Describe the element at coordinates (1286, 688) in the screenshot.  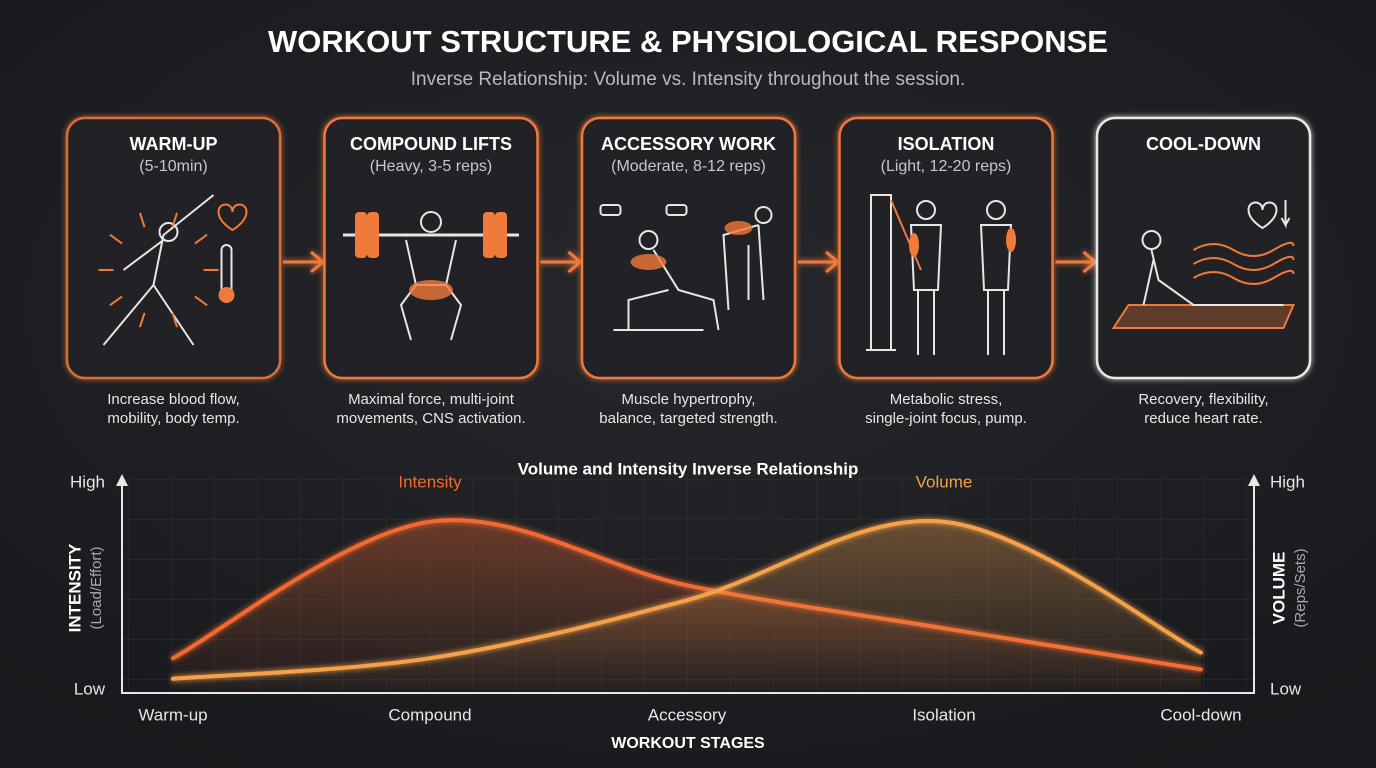
I see `y2-tick-label: Low` at that location.